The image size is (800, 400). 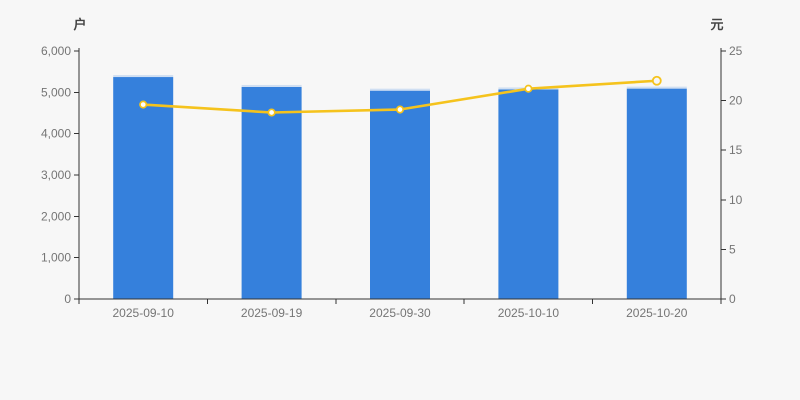 I want to click on right-axis-tick-label: 0, so click(x=732, y=299).